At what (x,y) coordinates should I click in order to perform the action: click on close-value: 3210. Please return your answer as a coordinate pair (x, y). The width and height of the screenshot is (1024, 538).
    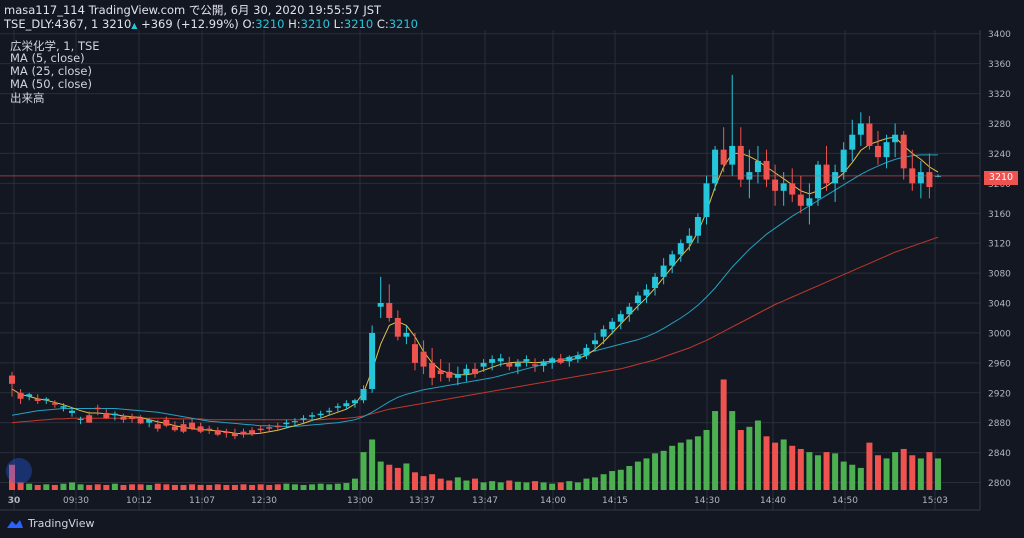
    Looking at the image, I should click on (403, 24).